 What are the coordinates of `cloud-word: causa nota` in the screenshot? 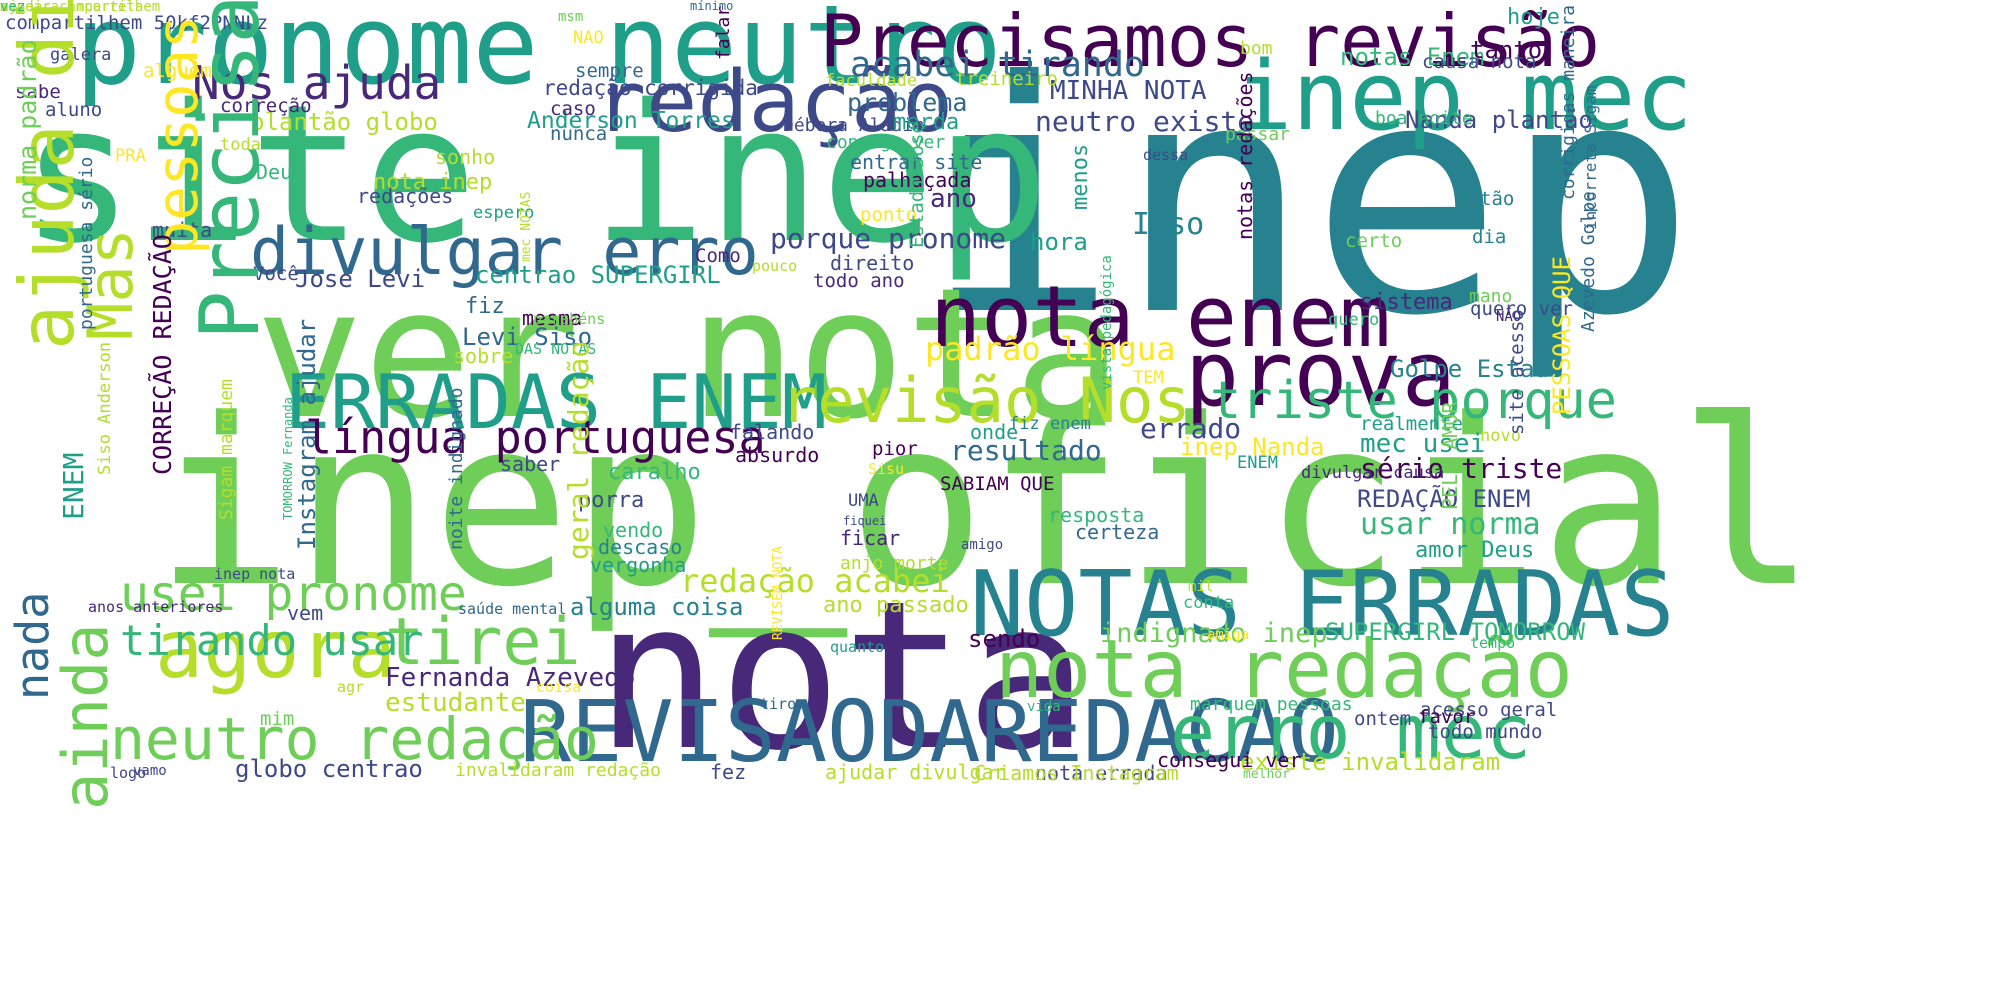 It's located at (1479, 62).